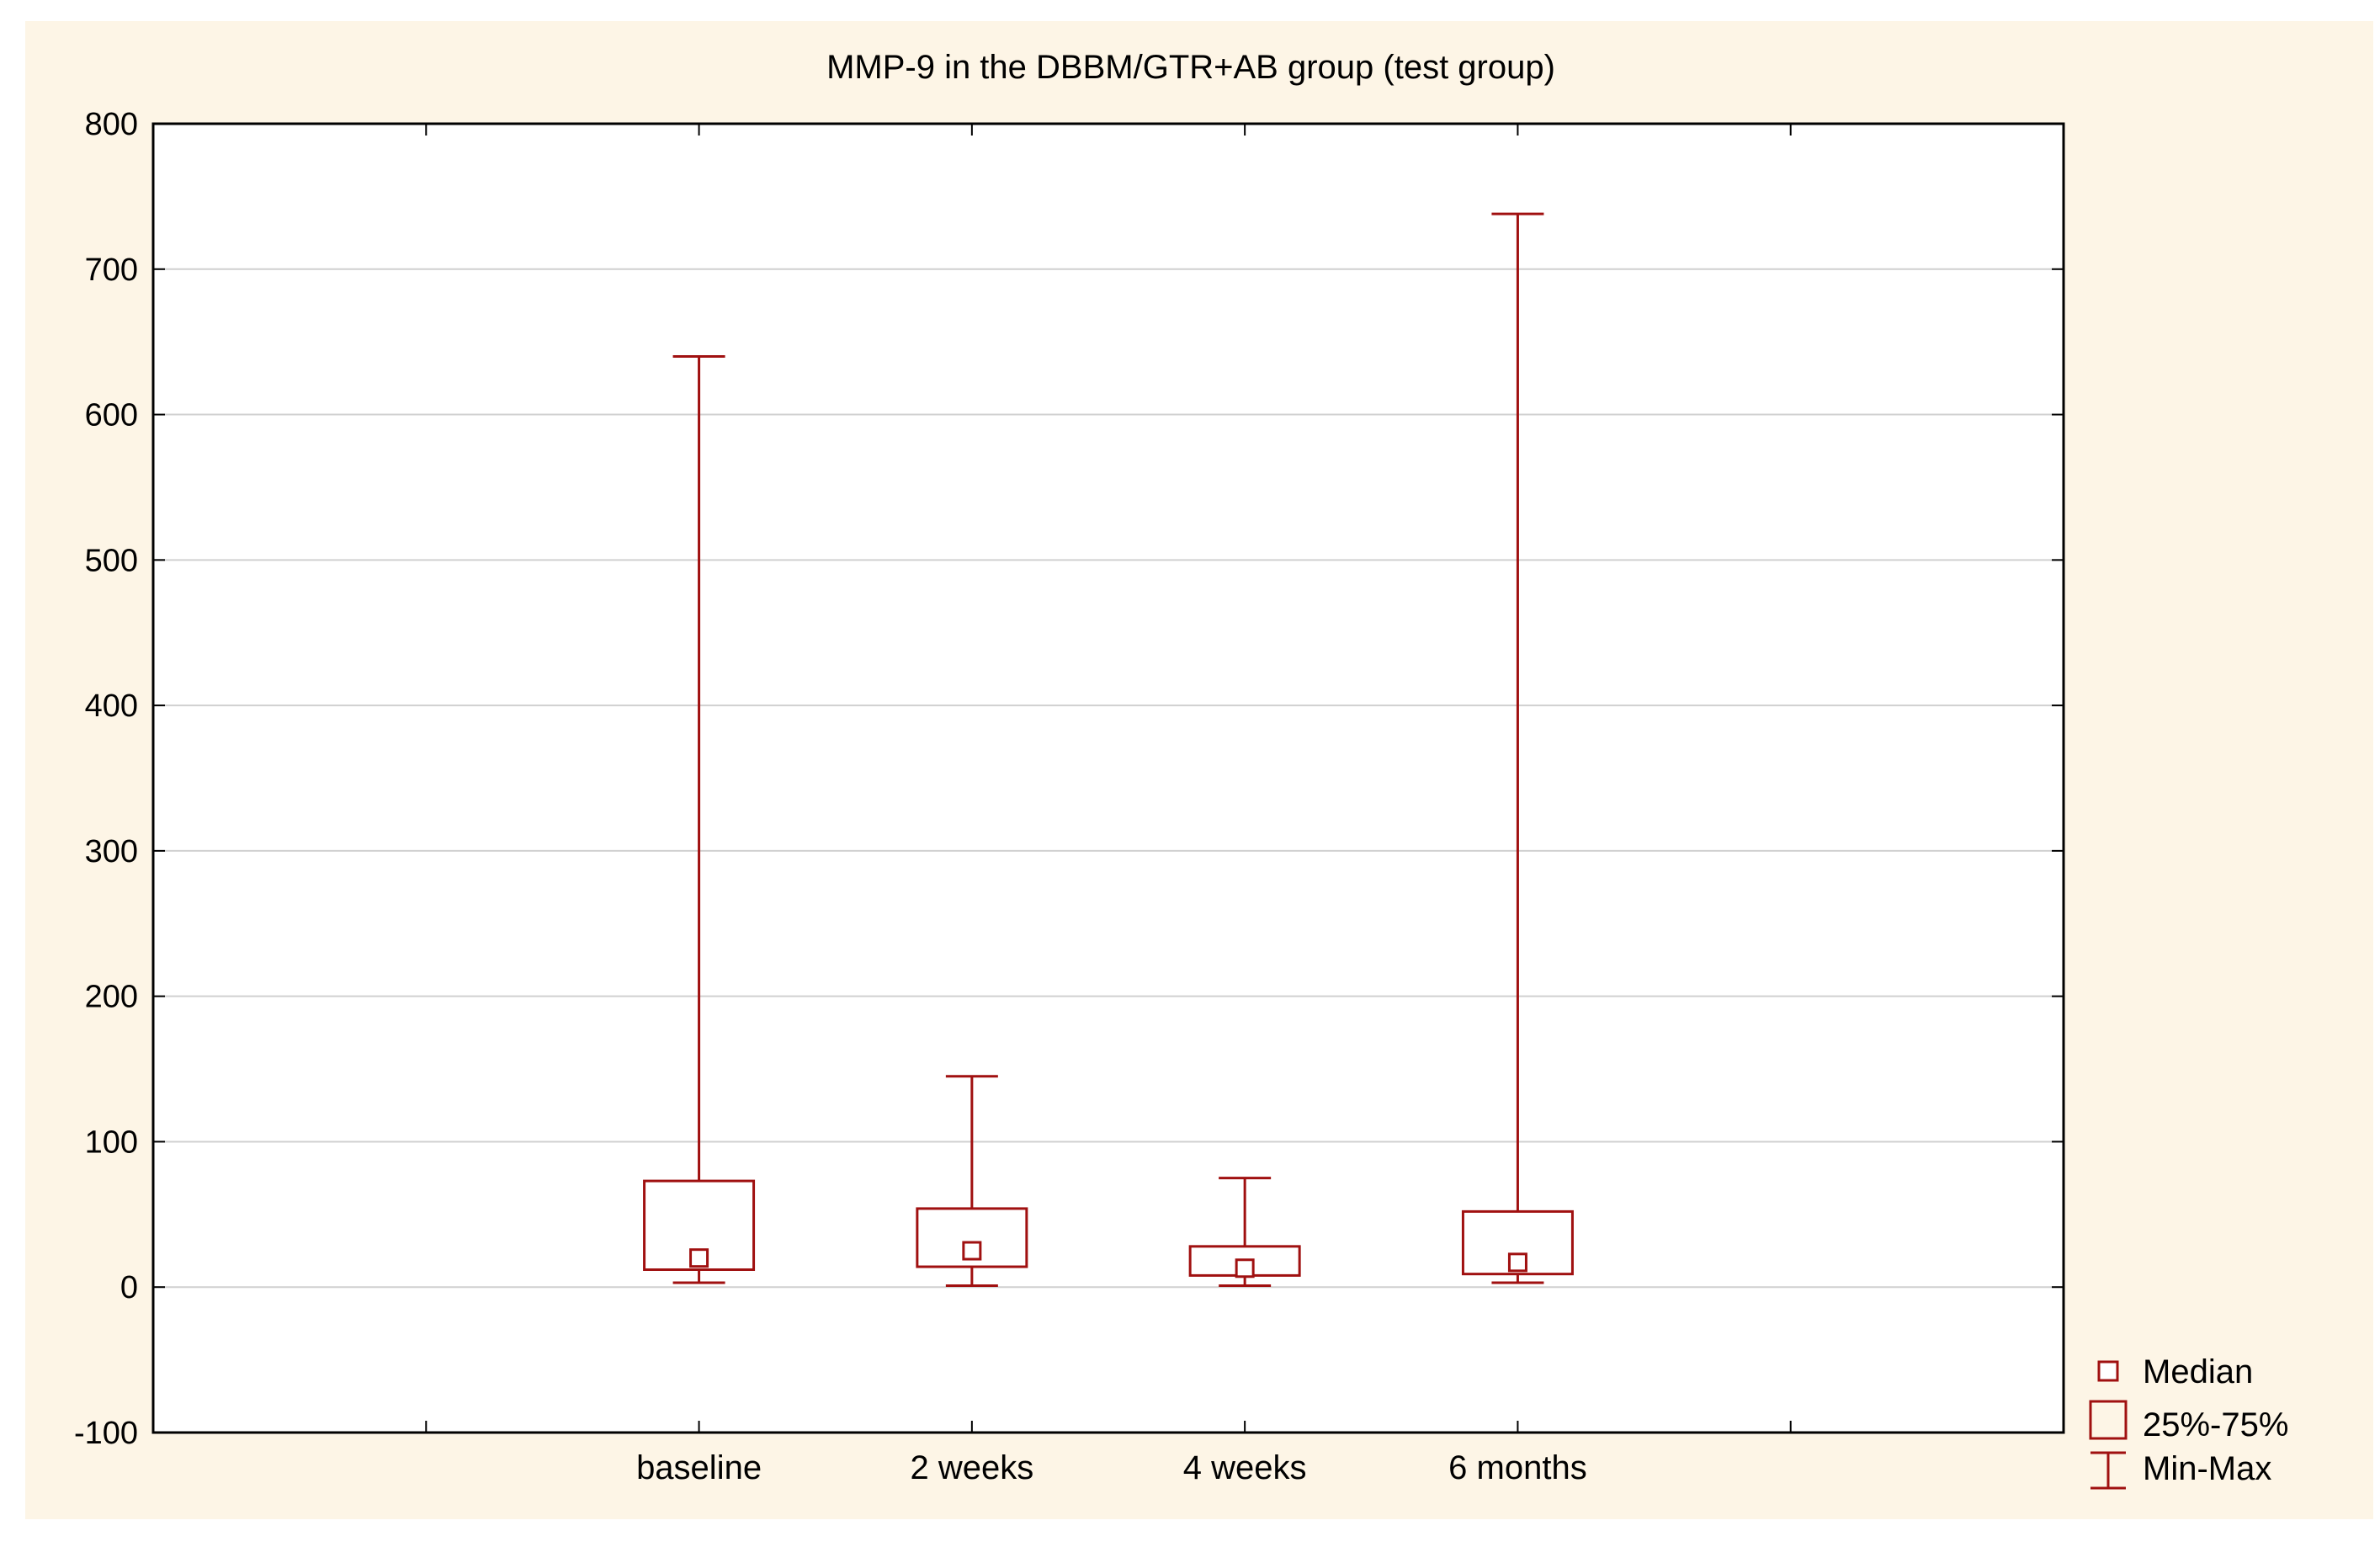  What do you see at coordinates (2198, 1371) in the screenshot?
I see `legend-median-label: Median` at bounding box center [2198, 1371].